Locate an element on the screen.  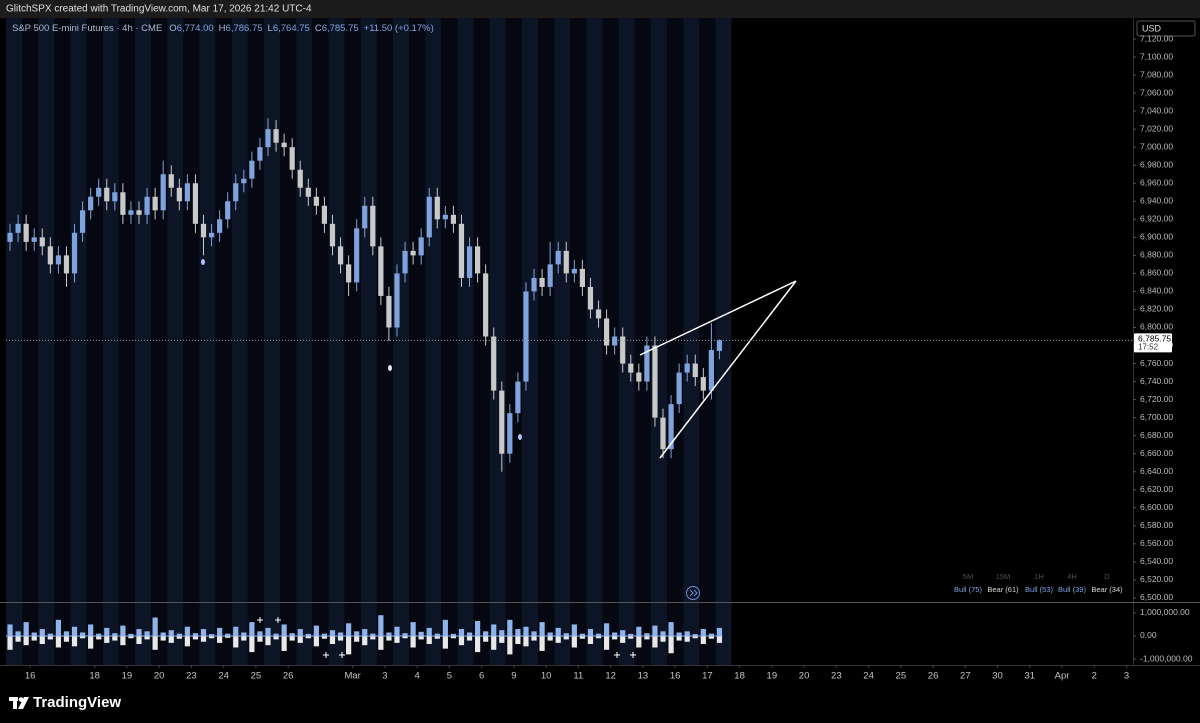
x-tick-label: 2 is located at coordinates (1094, 676).